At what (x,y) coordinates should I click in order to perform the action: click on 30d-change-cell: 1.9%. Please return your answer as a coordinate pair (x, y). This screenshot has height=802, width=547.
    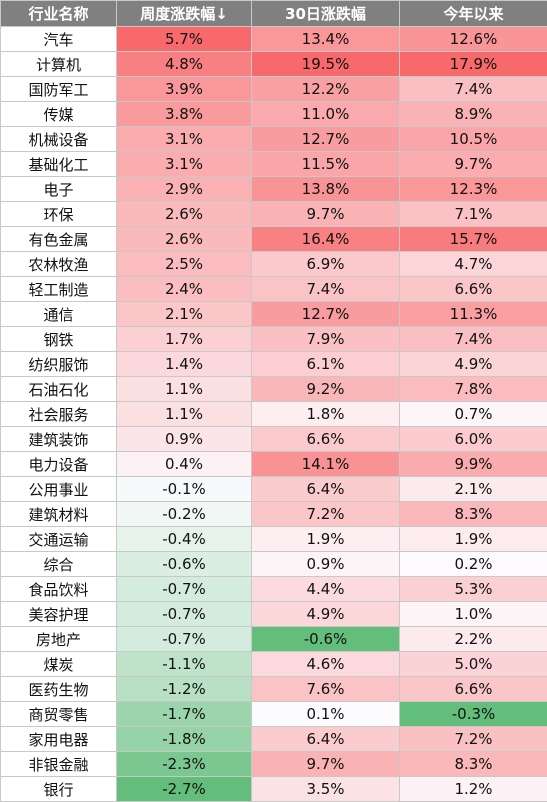
    Looking at the image, I should click on (326, 539).